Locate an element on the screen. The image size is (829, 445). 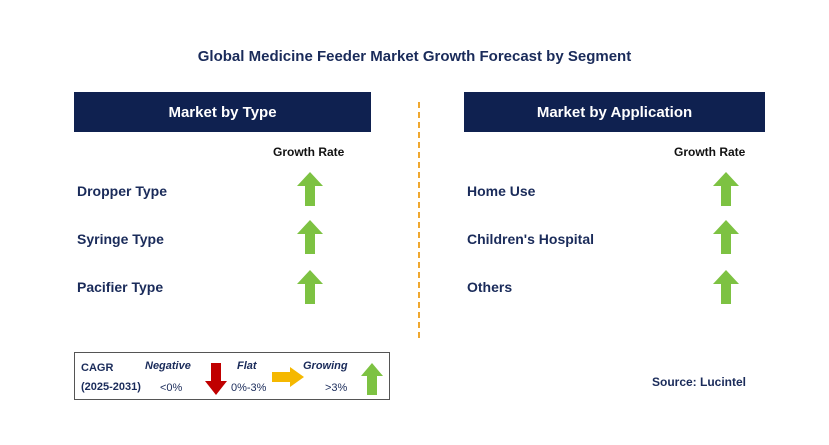
segment-label-childrens-hospital: Children's Hospital is located at coordinates (531, 239).